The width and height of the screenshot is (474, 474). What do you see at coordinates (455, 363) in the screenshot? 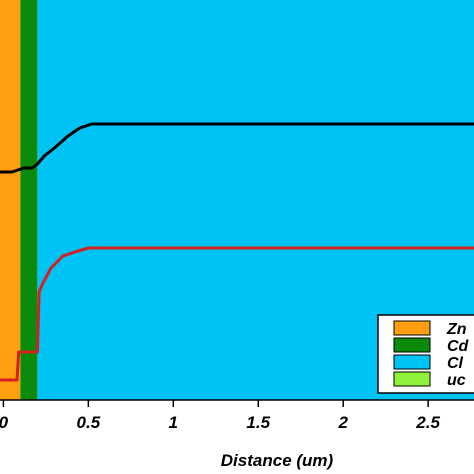
I see `legend-label-2: Cl` at bounding box center [455, 363].